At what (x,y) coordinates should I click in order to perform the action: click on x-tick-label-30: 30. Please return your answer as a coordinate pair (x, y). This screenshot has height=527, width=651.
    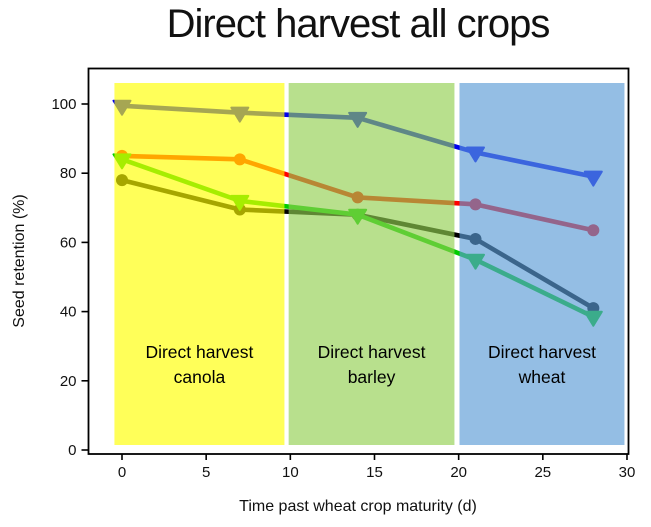
    Looking at the image, I should click on (627, 472).